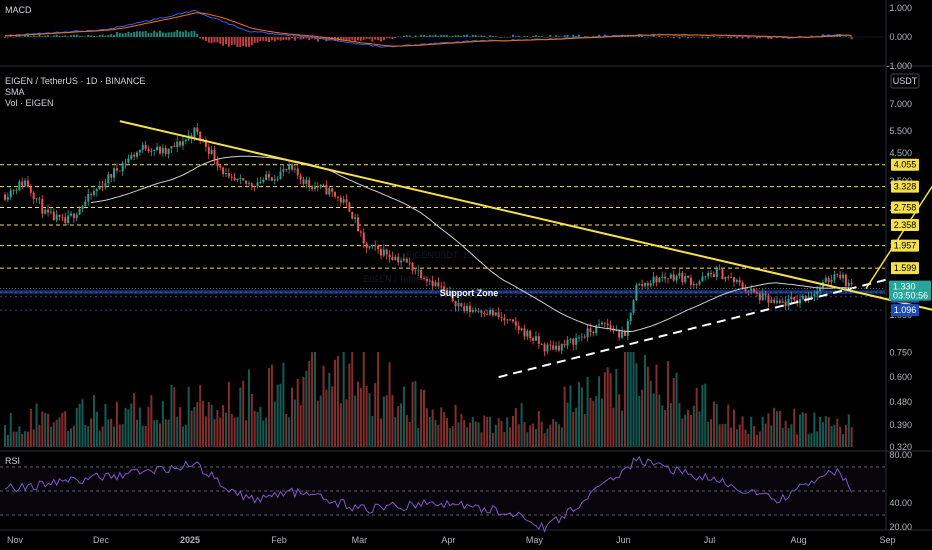  Describe the element at coordinates (442, 28) in the screenshot. I see `macd-pane` at that location.